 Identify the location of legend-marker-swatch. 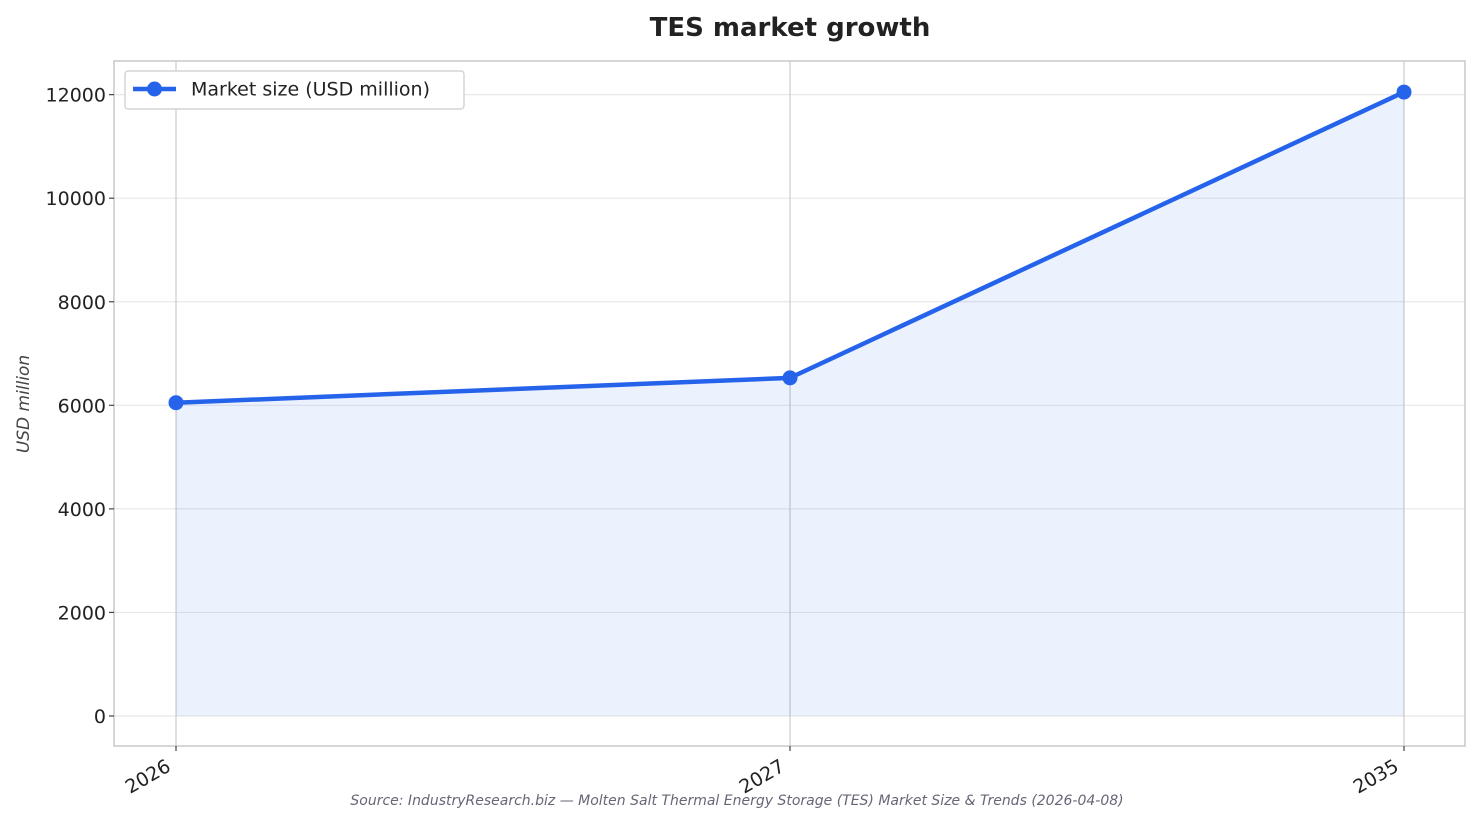
(154, 89).